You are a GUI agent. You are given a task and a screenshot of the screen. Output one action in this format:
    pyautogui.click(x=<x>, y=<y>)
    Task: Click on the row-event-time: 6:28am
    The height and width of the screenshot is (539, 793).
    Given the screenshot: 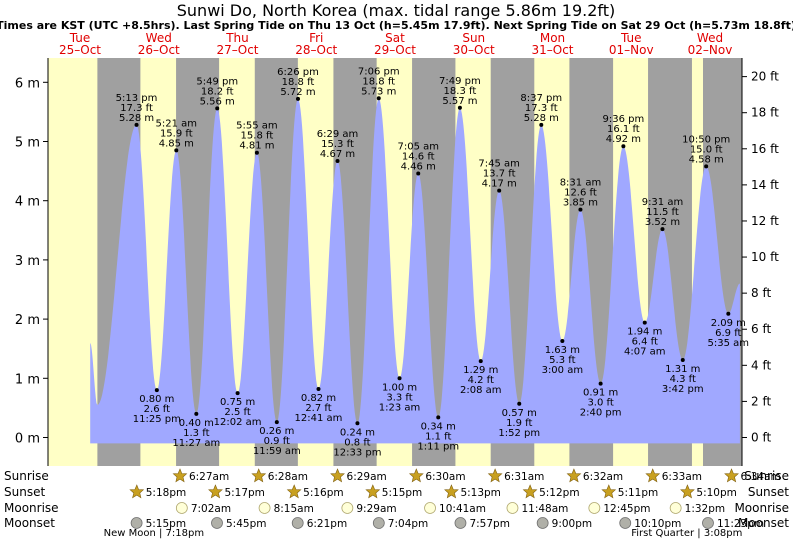 What is the action you would take?
    pyautogui.click(x=288, y=477)
    